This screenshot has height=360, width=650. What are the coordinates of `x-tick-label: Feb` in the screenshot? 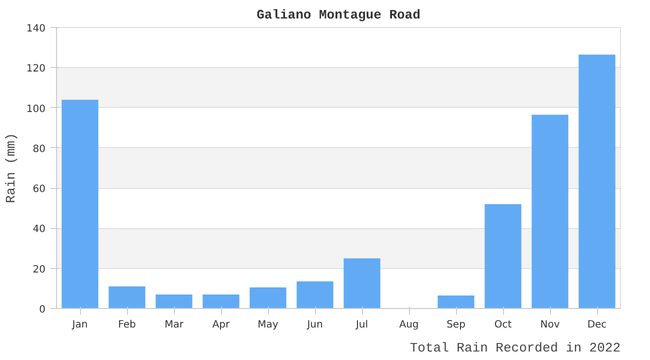 It's located at (127, 325).